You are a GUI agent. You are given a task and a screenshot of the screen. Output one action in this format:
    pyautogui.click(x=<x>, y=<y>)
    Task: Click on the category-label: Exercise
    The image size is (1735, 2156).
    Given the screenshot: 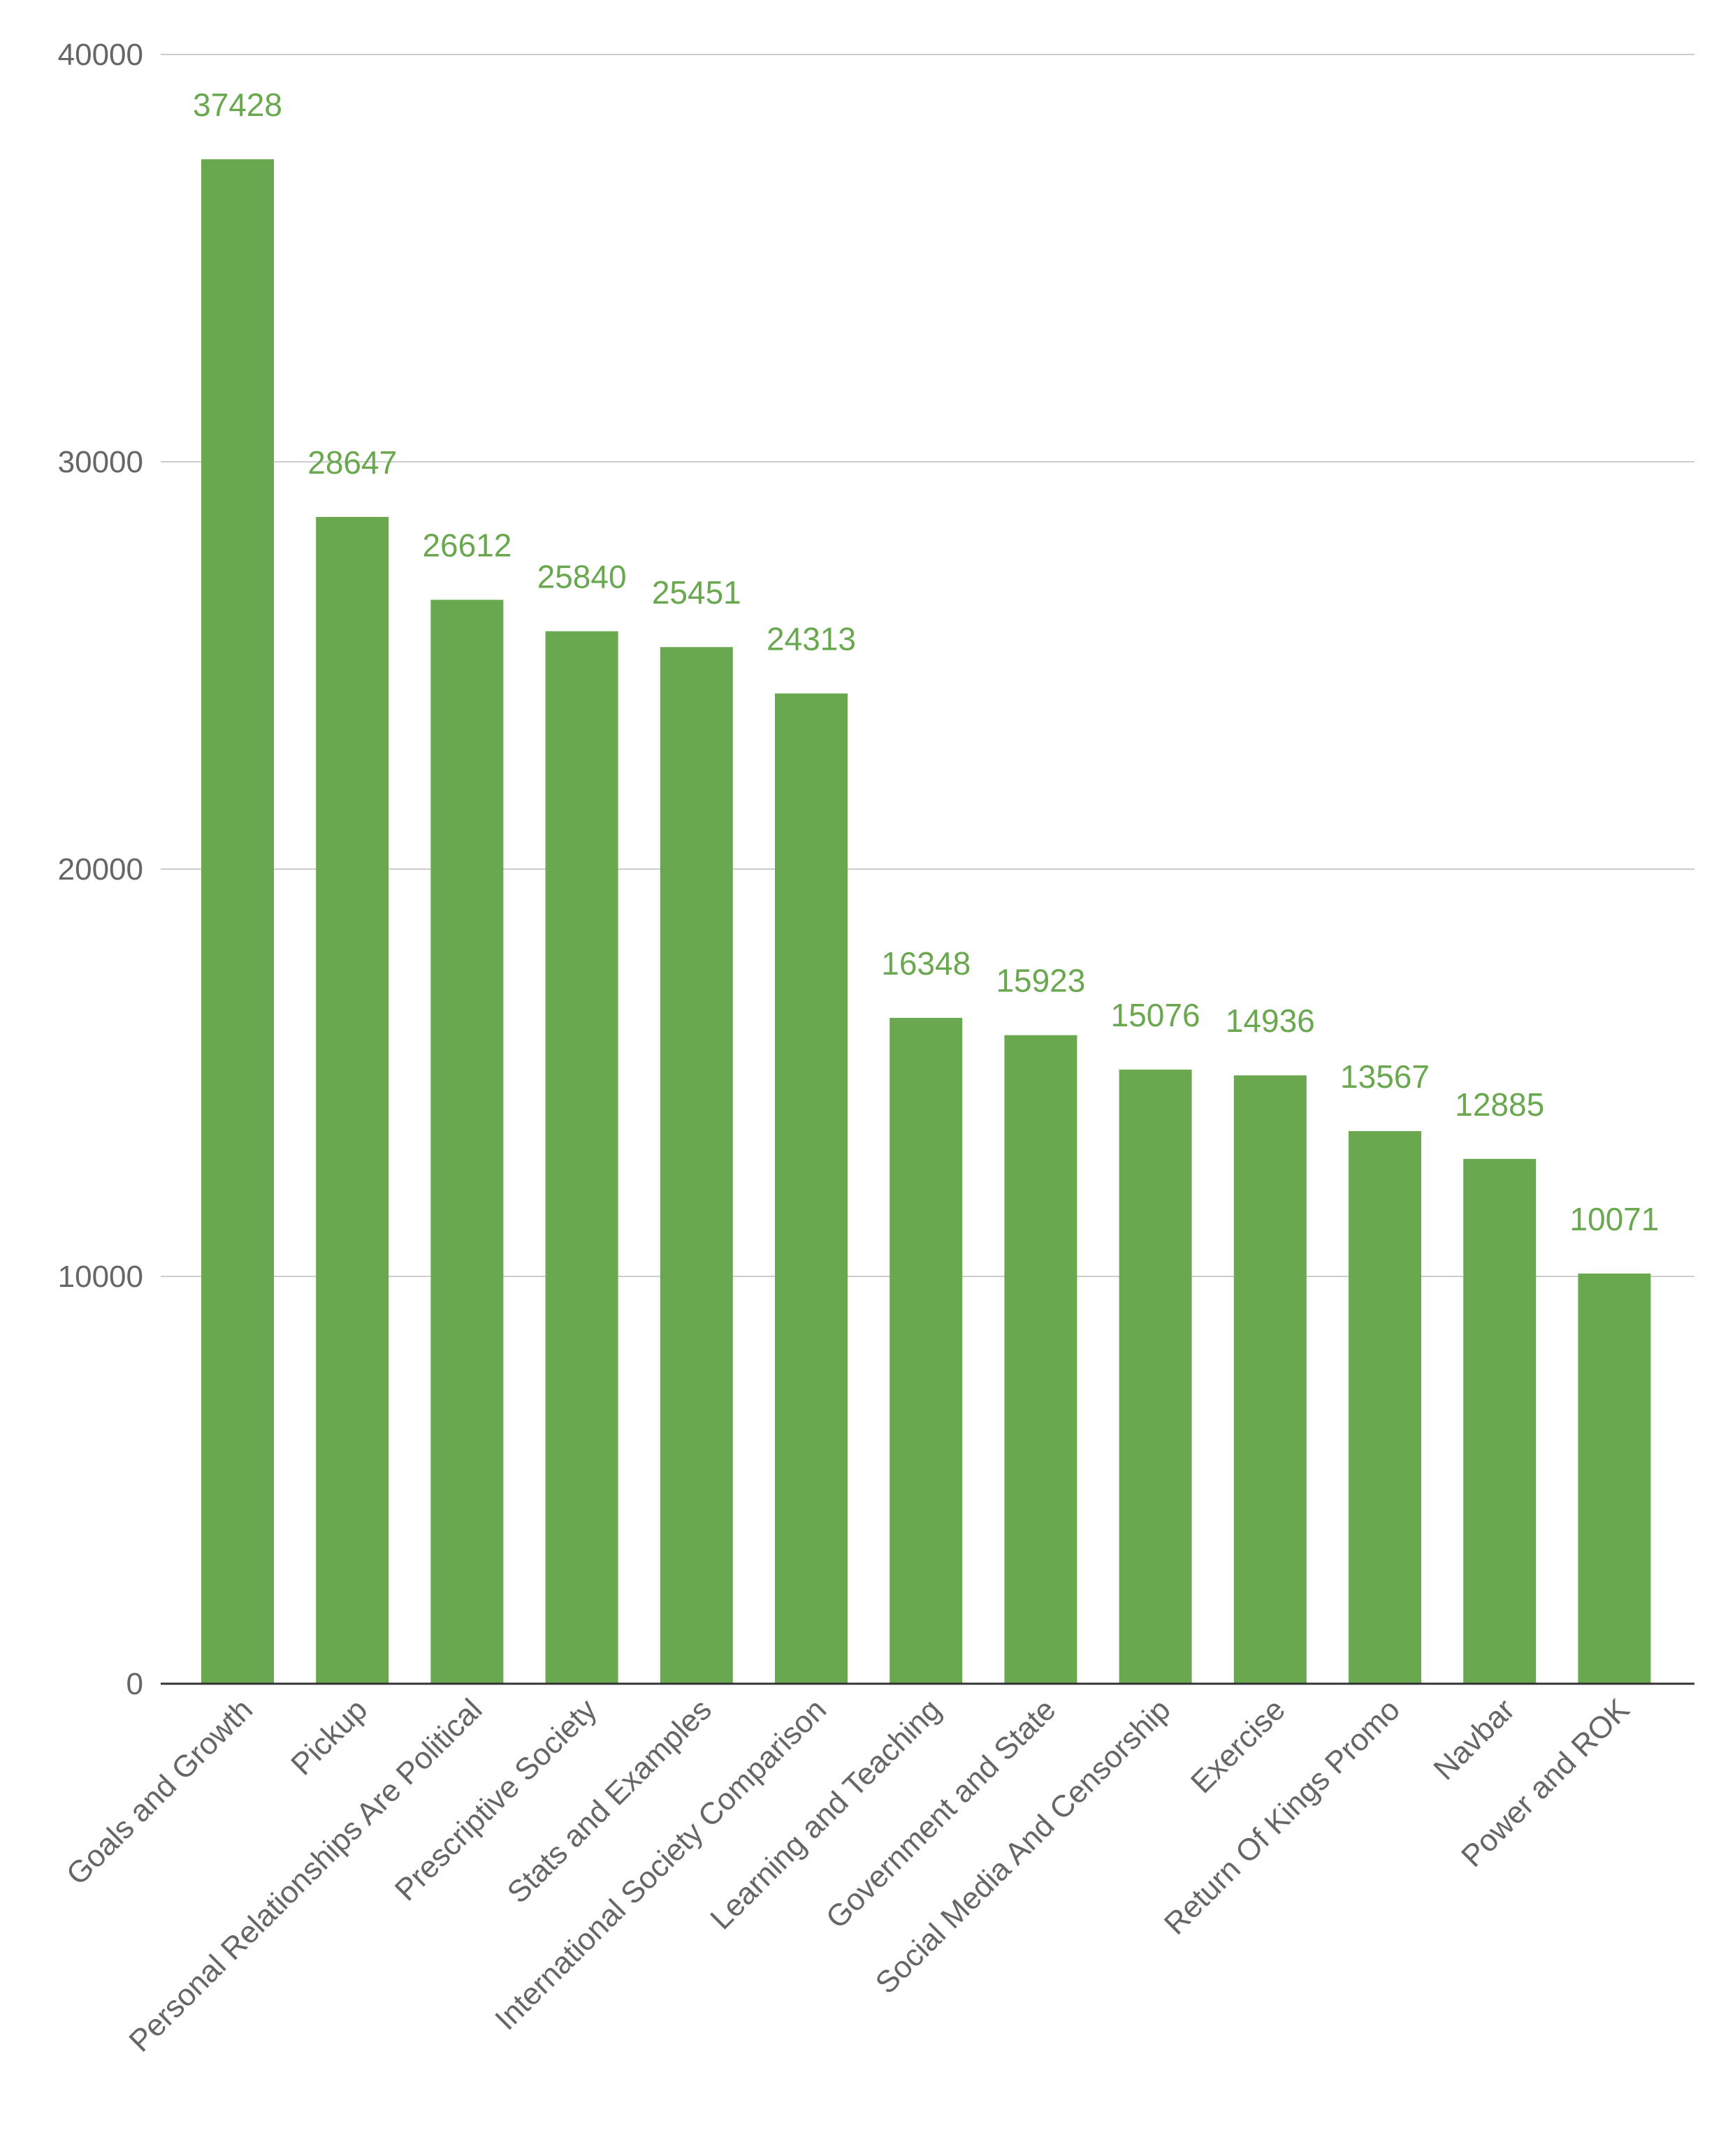 What is the action you would take?
    pyautogui.click(x=1238, y=1746)
    